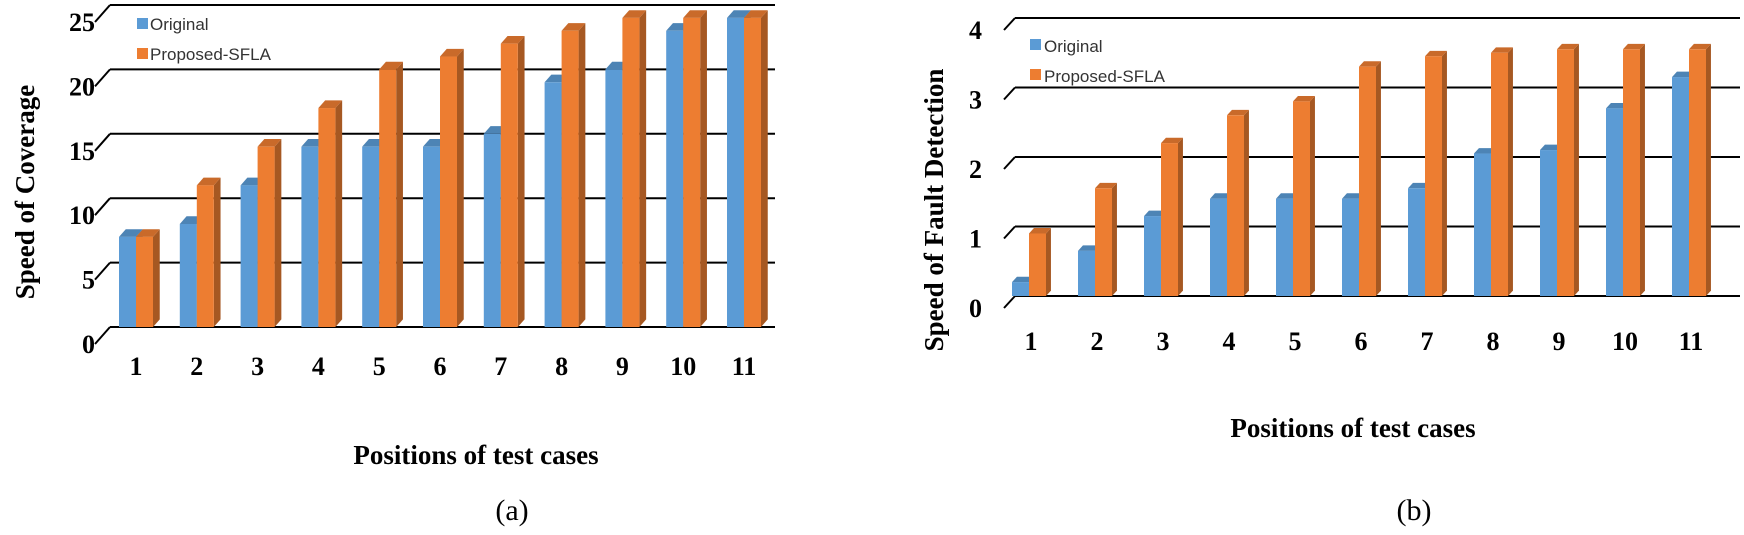 The image size is (1744, 535). I want to click on chart-b-y-axis-label: Speed of Fault Detection, so click(934, 210).